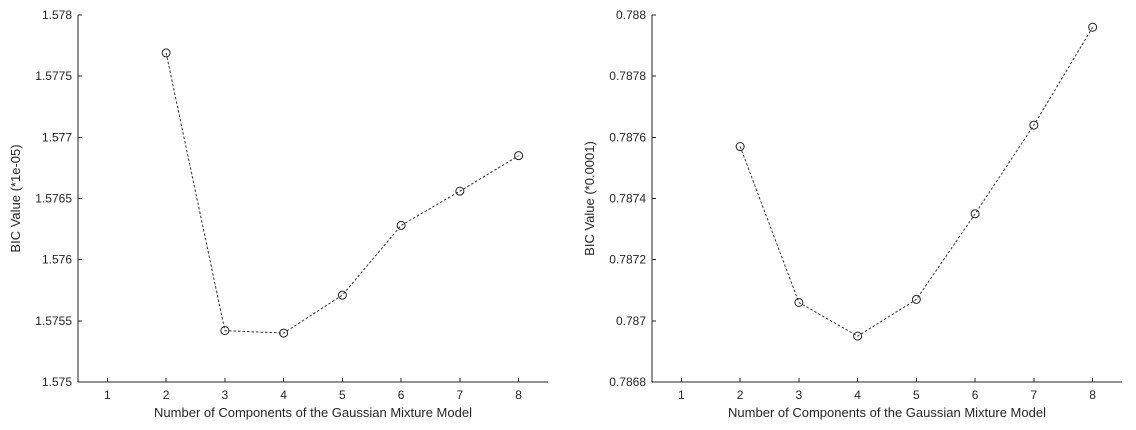 The image size is (1136, 430). I want to click on y-tick-label: 0.7876, so click(627, 137).